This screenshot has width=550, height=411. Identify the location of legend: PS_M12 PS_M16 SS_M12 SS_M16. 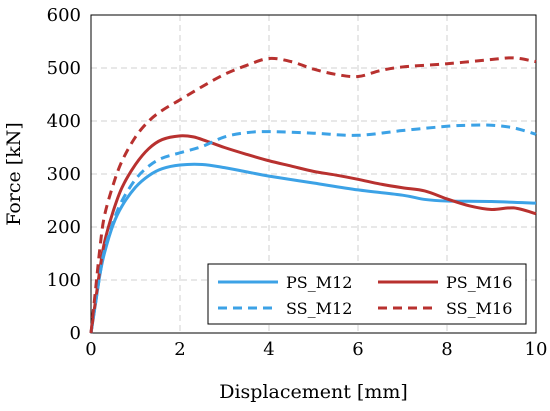
(367, 294).